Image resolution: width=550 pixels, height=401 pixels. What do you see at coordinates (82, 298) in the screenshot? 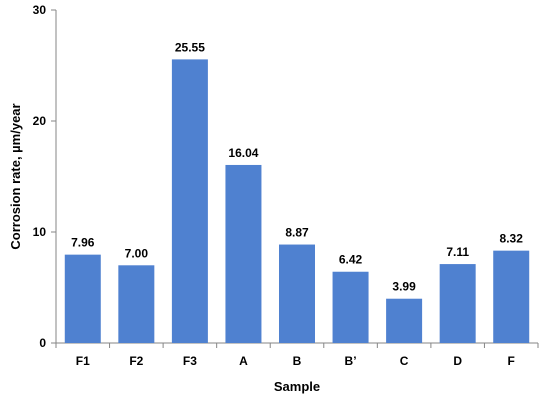
I see `bar-F1` at bounding box center [82, 298].